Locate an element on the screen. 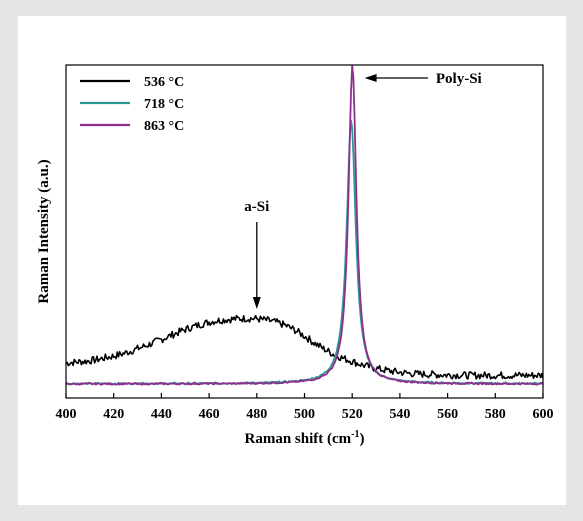  x-tick-label: 460 is located at coordinates (209, 414).